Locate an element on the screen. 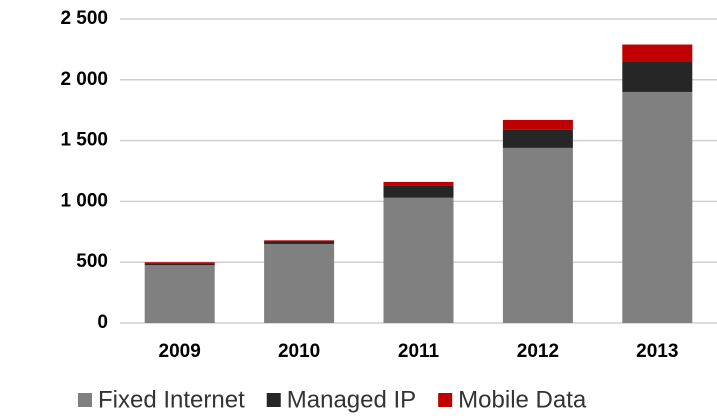 This screenshot has width=717, height=416. y-tick-label: 0 is located at coordinates (102, 322).